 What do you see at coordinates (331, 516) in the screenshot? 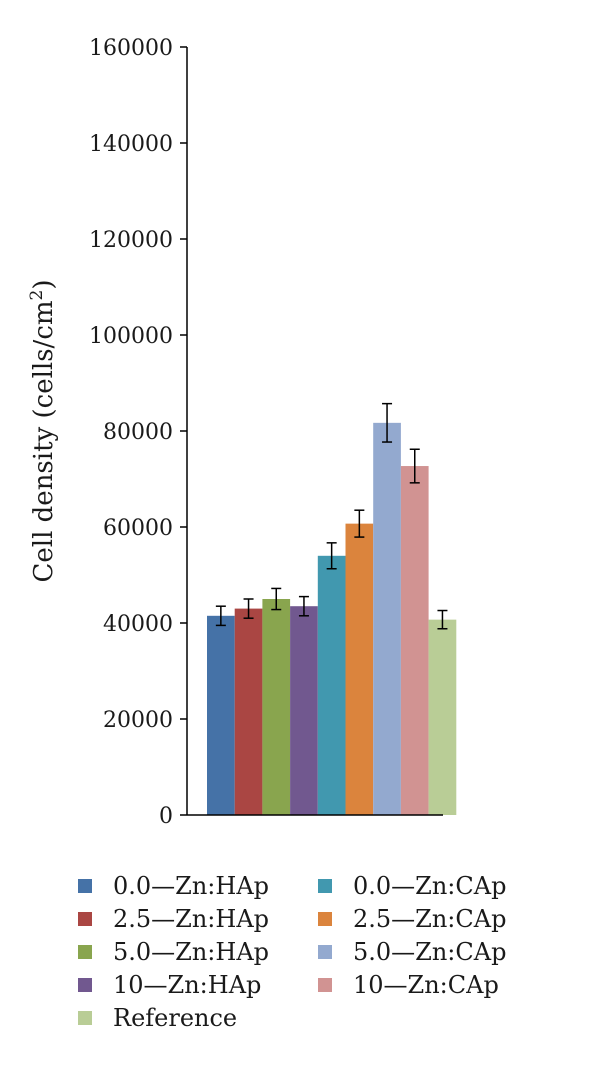
I see `error-bars` at bounding box center [331, 516].